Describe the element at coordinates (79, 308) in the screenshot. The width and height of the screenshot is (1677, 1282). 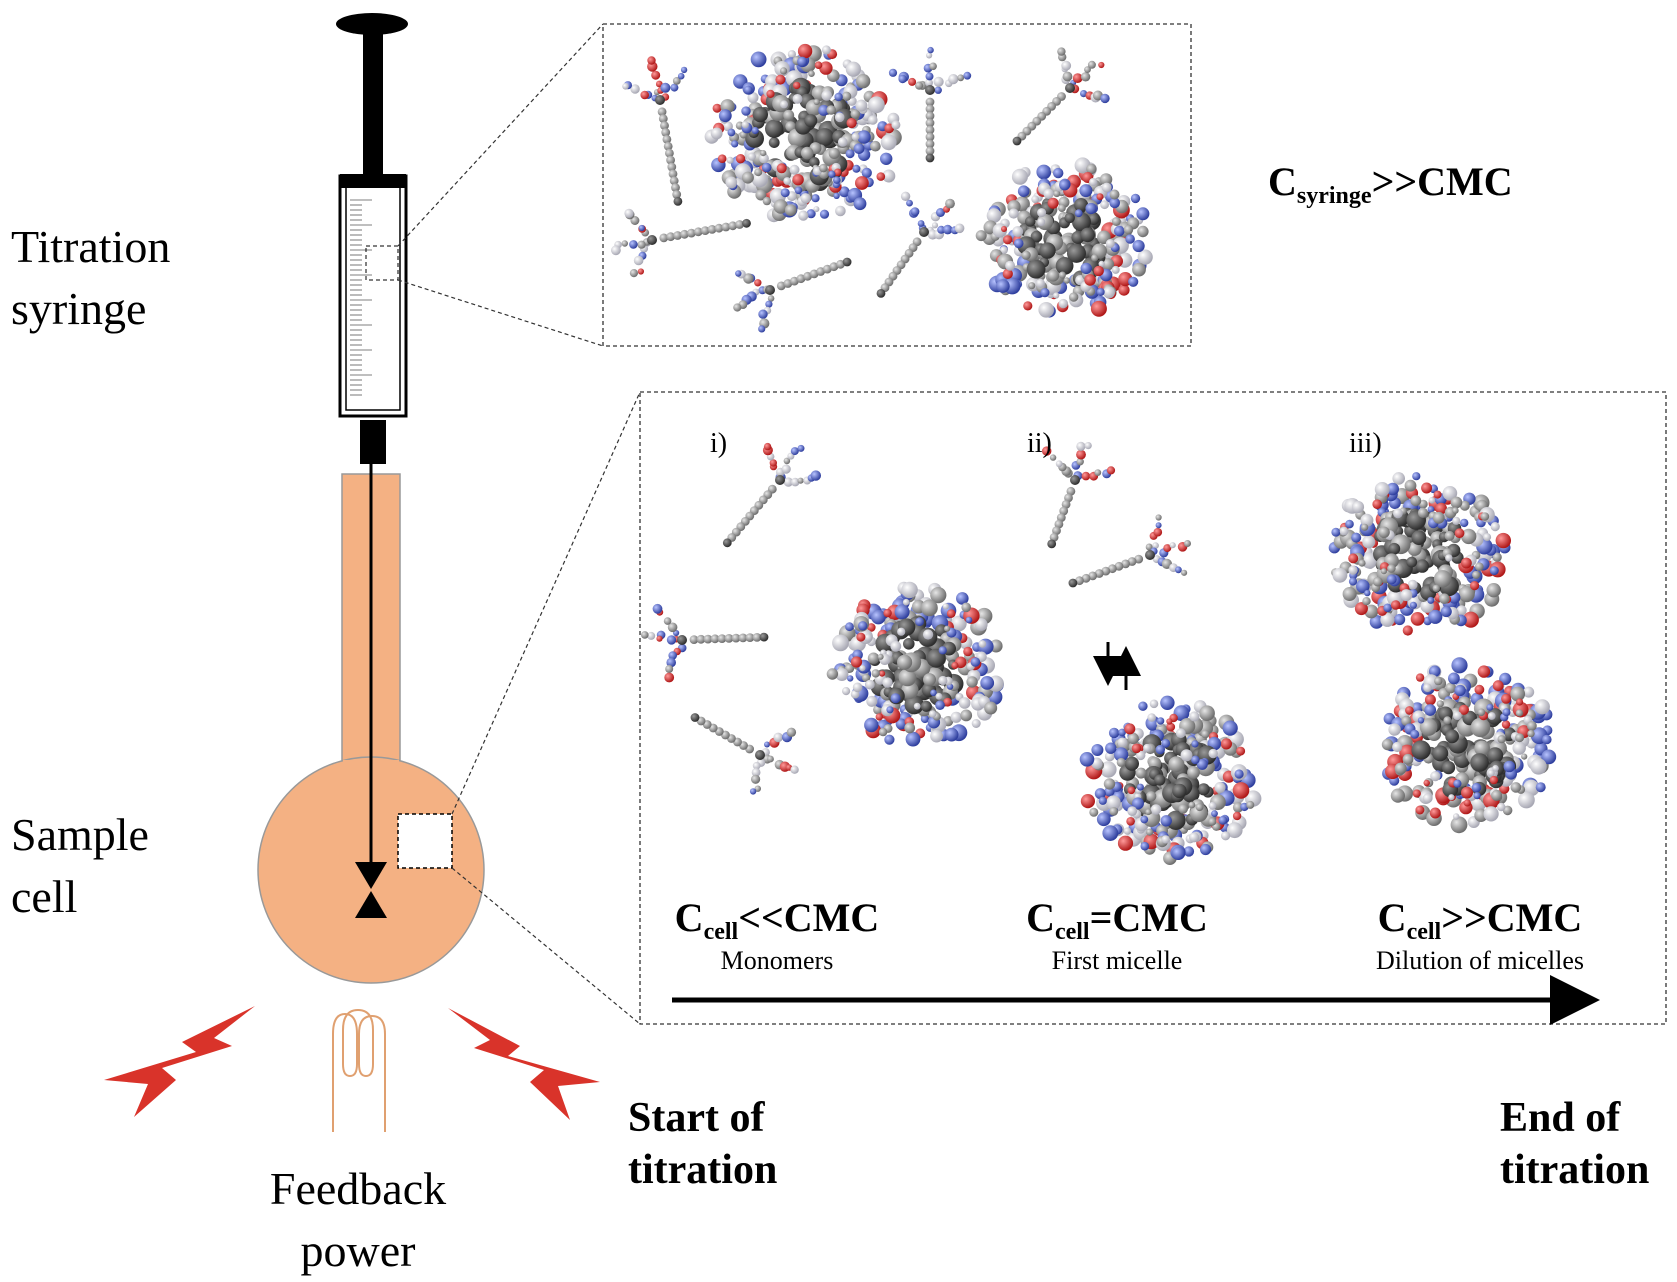
I see `label-line: syringe` at that location.